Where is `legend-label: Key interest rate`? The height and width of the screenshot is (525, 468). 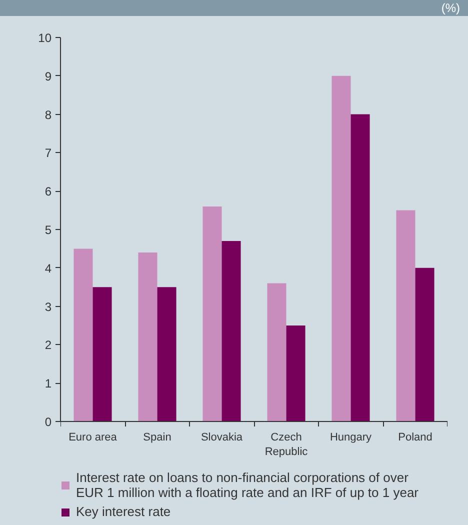 legend-label: Key interest rate is located at coordinates (123, 511).